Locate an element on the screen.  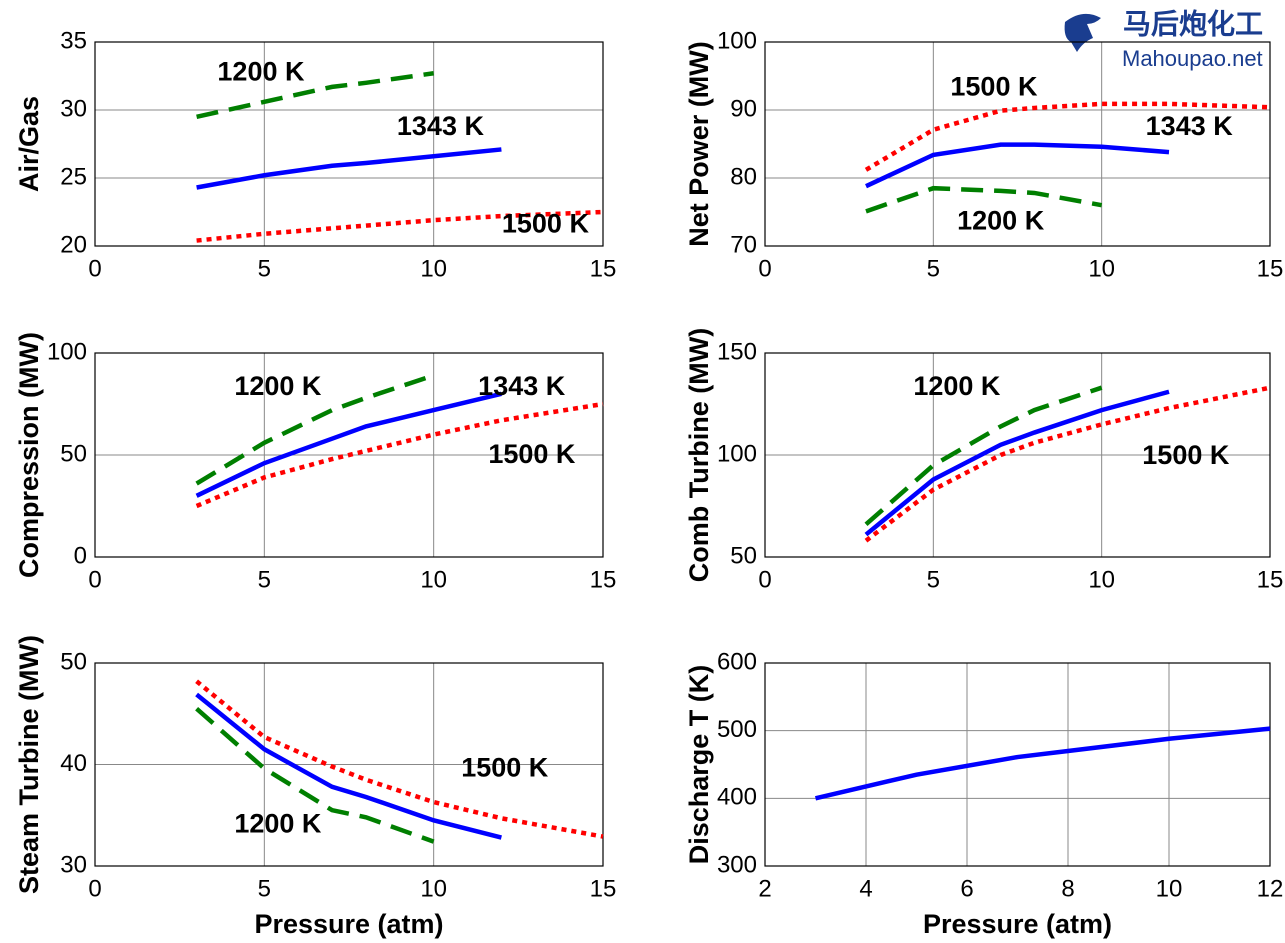
y-tick-label: 35 is located at coordinates (73, 40).